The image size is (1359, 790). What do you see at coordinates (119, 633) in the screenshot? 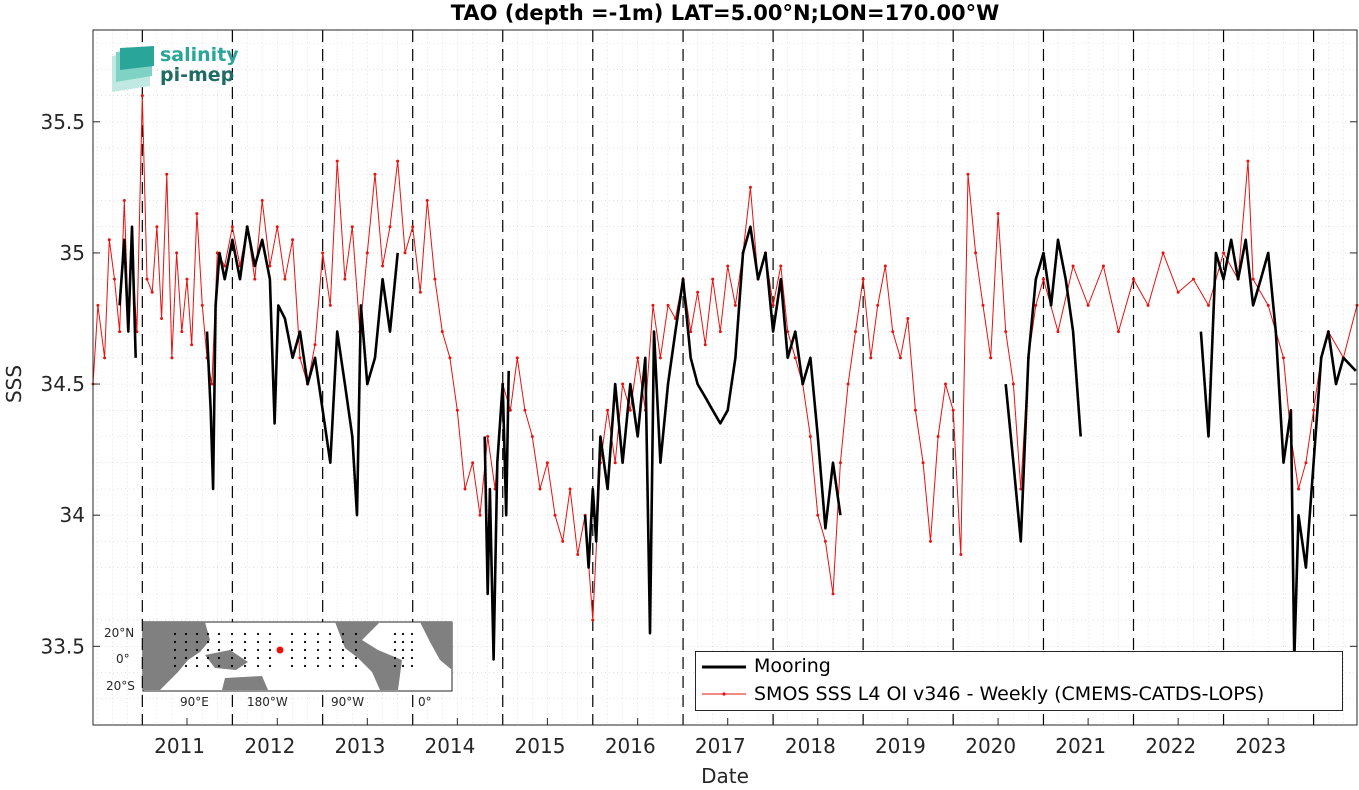
I see `inset-ytick-20n: 20°N` at bounding box center [119, 633].